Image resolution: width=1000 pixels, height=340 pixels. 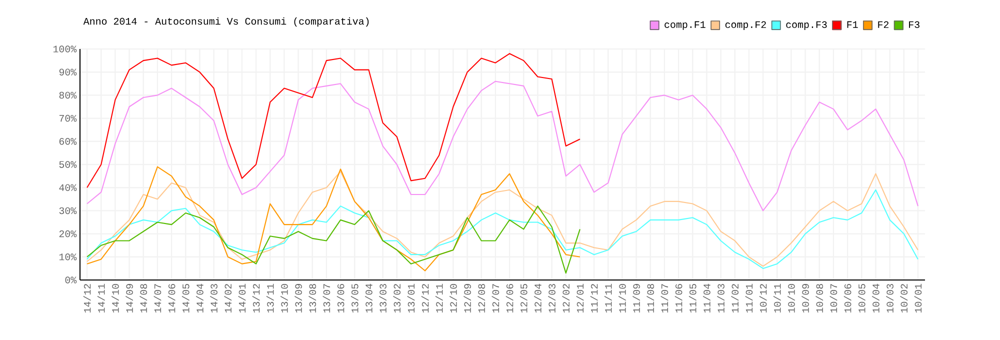 I want to click on x-tick-label: 14/11, so click(x=101, y=298).